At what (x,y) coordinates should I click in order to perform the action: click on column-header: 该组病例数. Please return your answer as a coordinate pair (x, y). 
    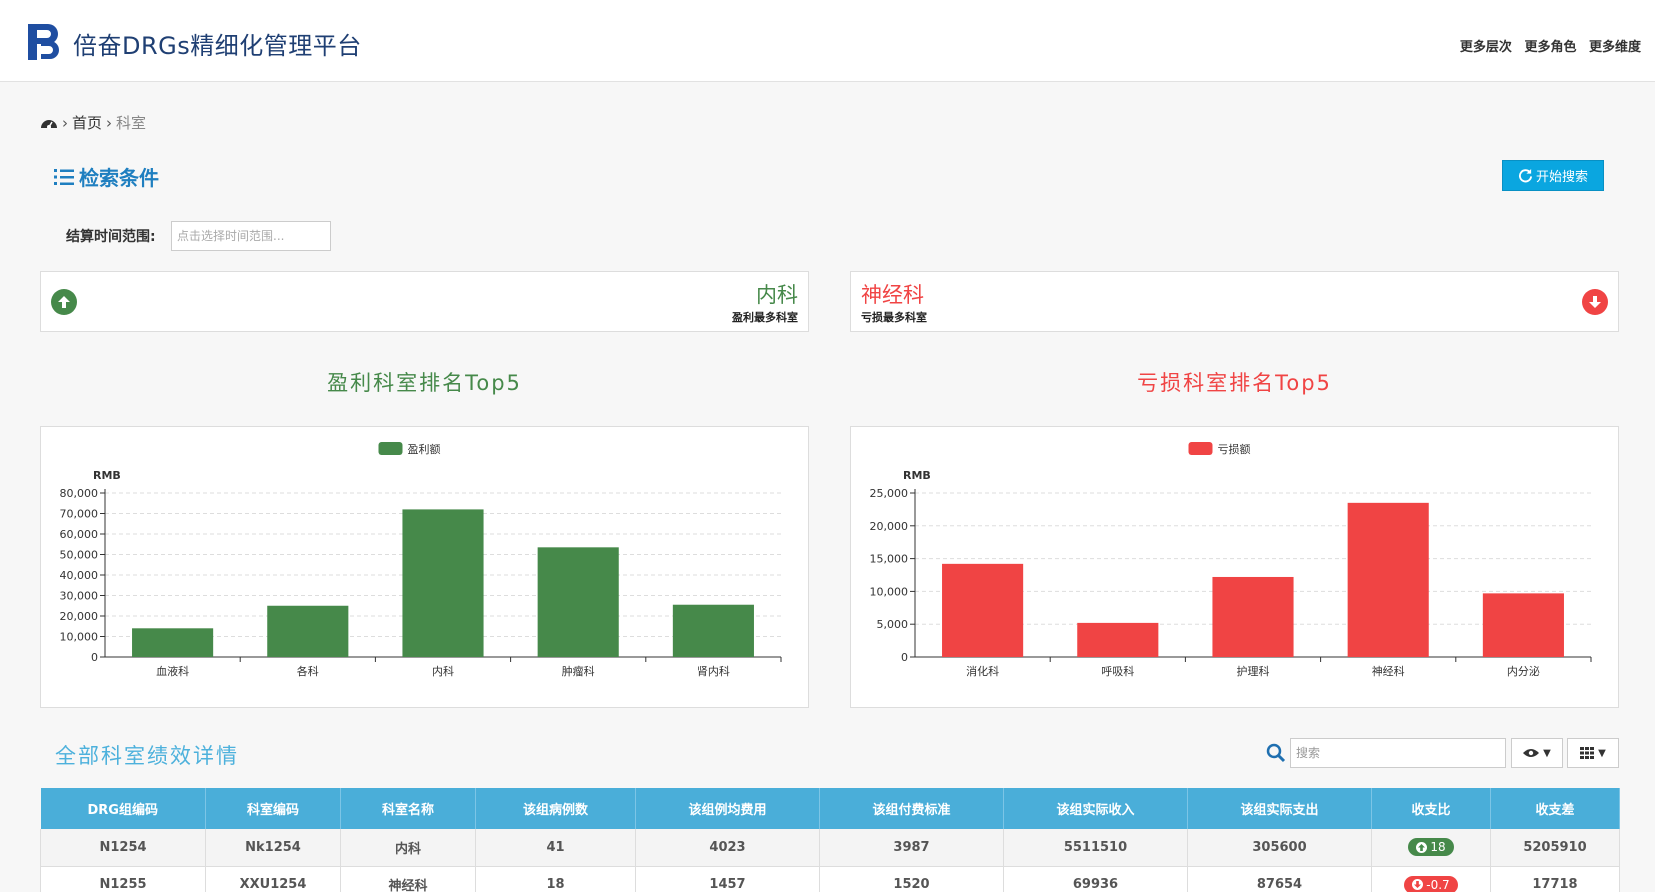
    Looking at the image, I should click on (555, 808).